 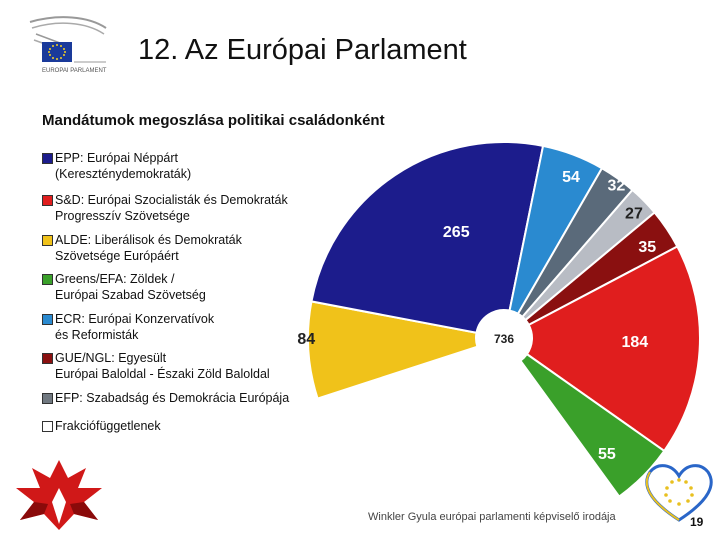 I want to click on heart-stars-logo, so click(x=679, y=493).